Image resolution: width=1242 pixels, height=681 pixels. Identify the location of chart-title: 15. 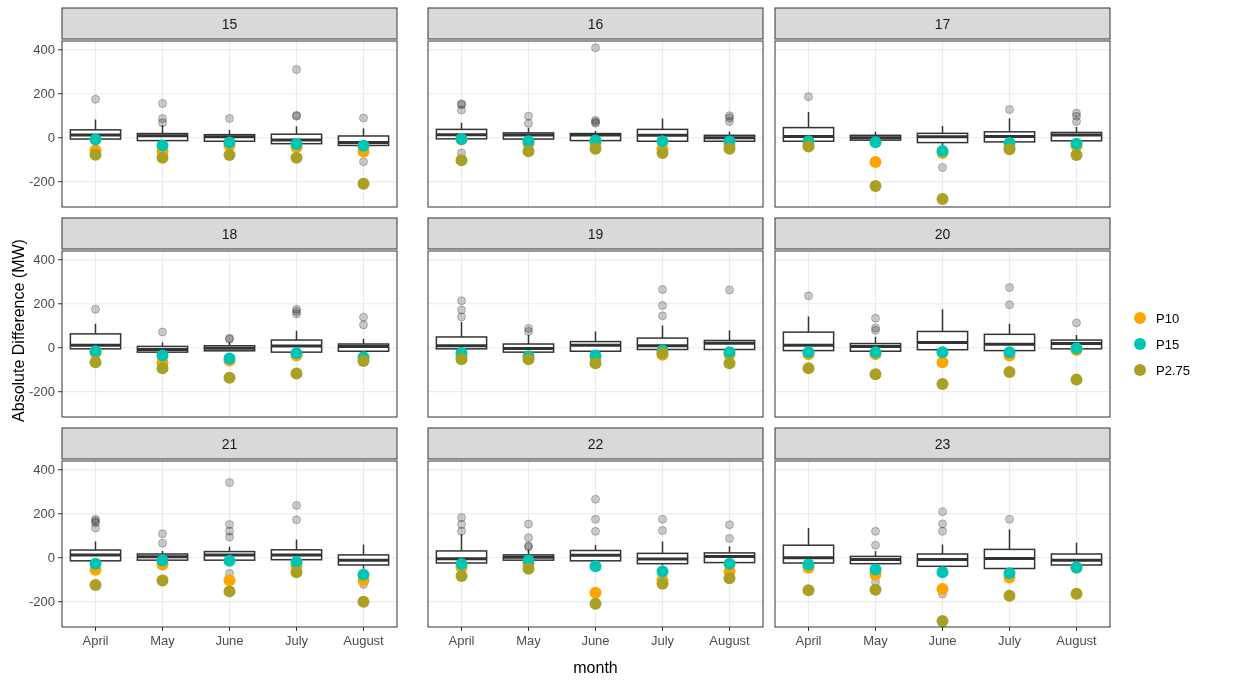
(229, 23).